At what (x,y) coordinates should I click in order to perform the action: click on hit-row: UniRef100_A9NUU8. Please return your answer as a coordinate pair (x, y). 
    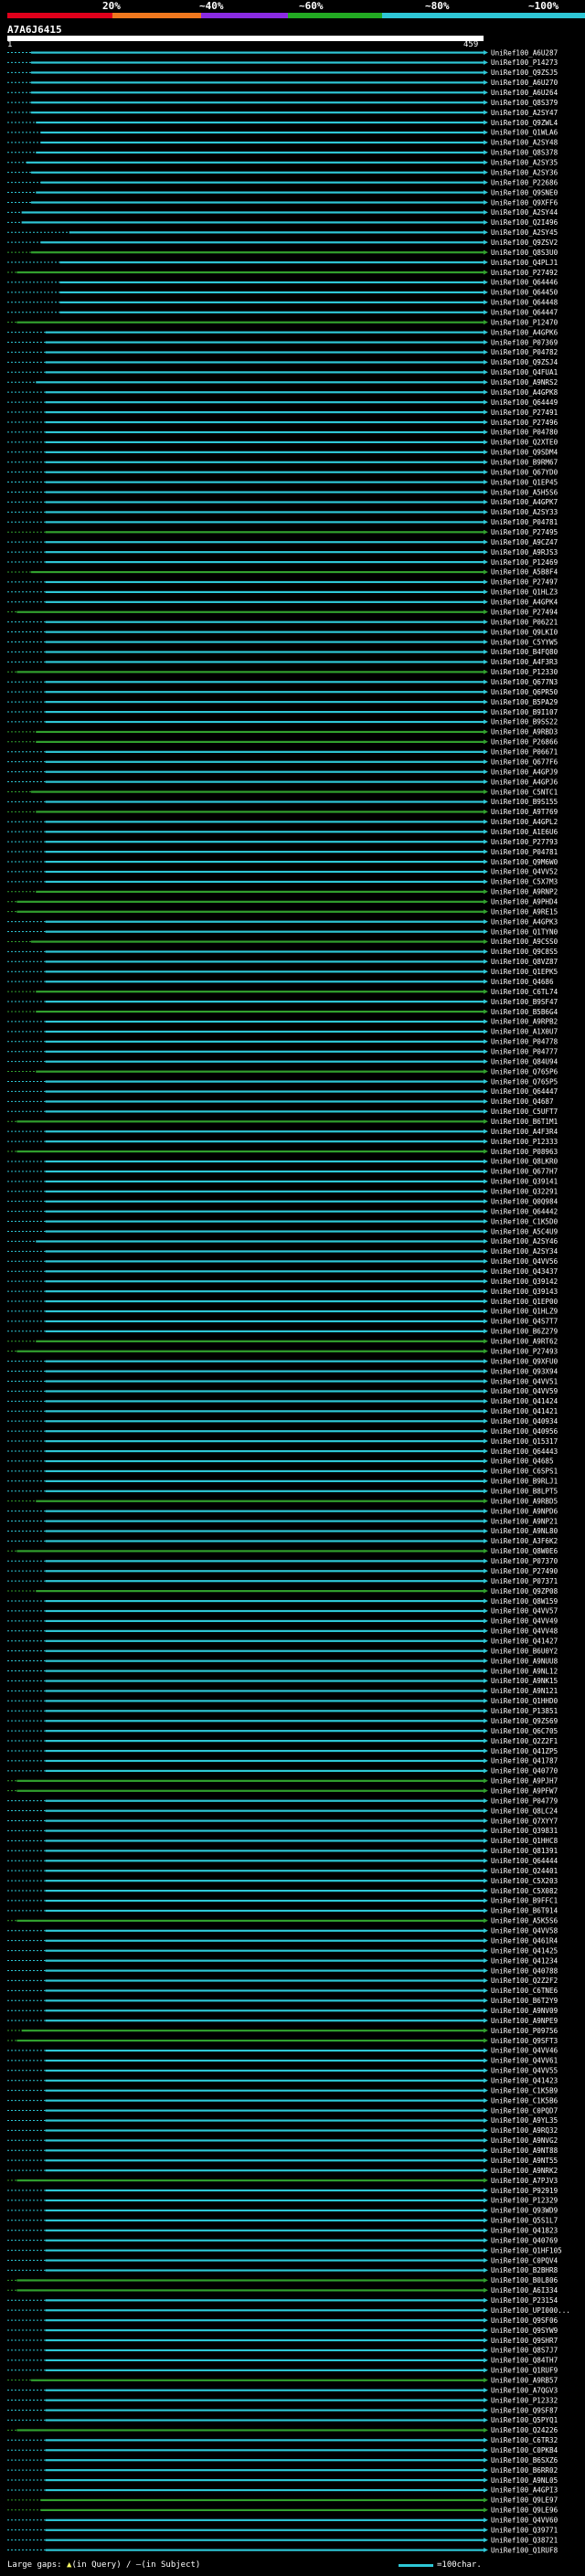
    Looking at the image, I should click on (283, 1661).